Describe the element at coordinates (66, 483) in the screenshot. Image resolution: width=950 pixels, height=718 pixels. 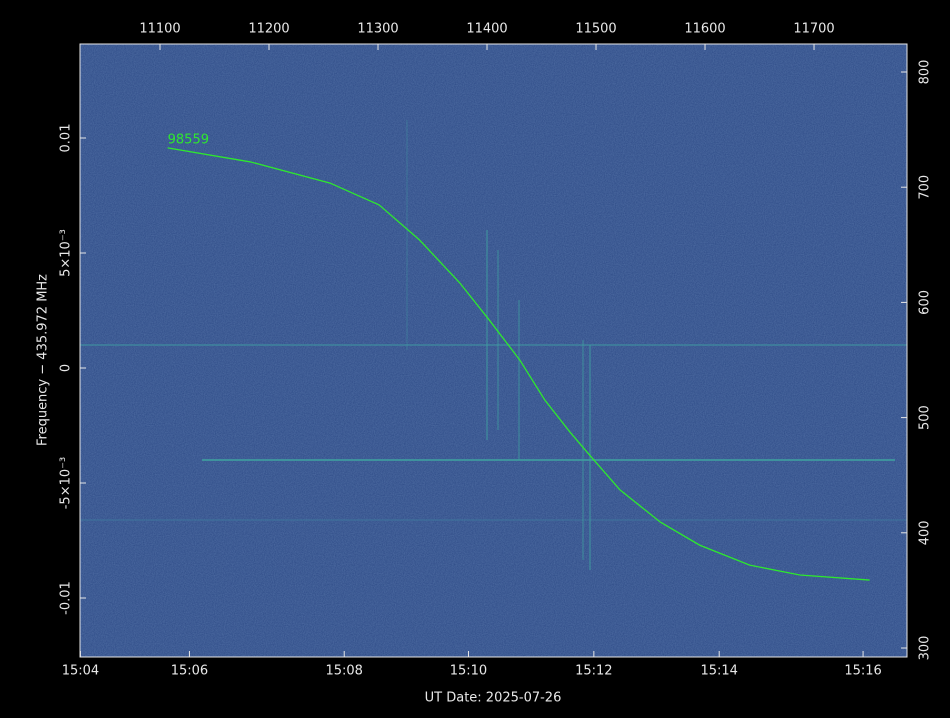
I see `y-tick-label: -5×10⁻³` at that location.